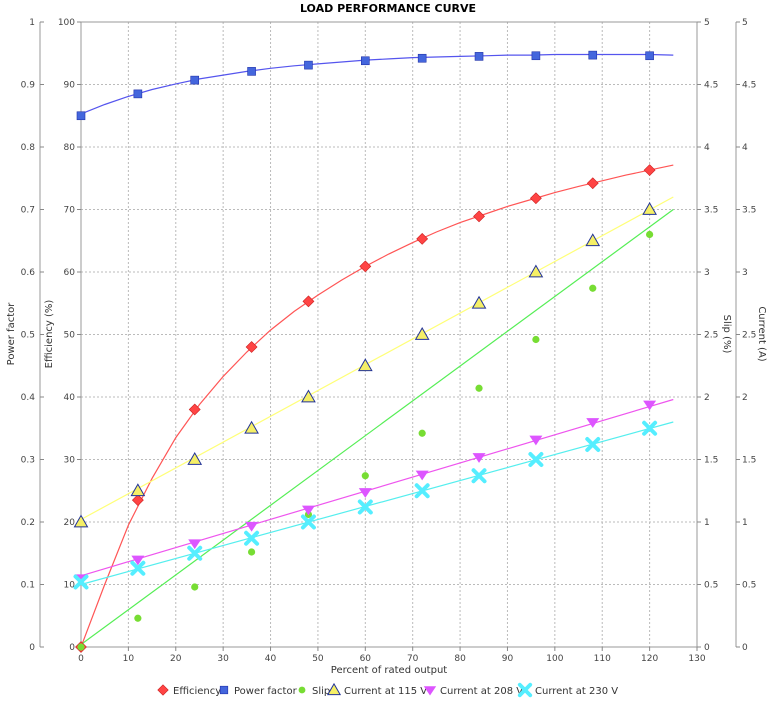 The height and width of the screenshot is (705, 776). What do you see at coordinates (602, 659) in the screenshot?
I see `x-tick-label: 110` at bounding box center [602, 659].